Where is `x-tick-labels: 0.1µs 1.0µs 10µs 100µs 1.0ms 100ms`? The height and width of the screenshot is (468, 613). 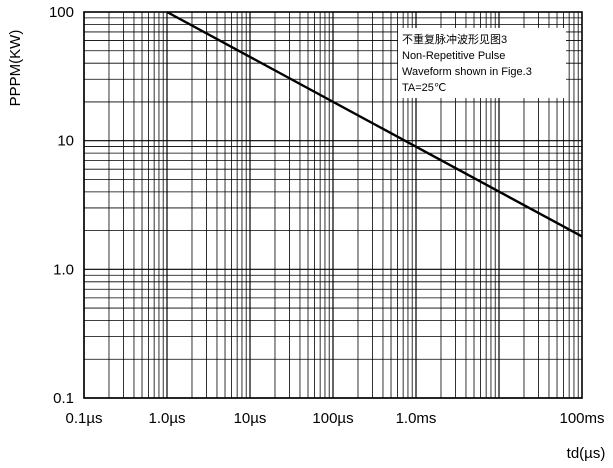 x-tick-labels: 0.1µs 1.0µs 10µs 100µs 1.0ms 100ms is located at coordinates (335, 418).